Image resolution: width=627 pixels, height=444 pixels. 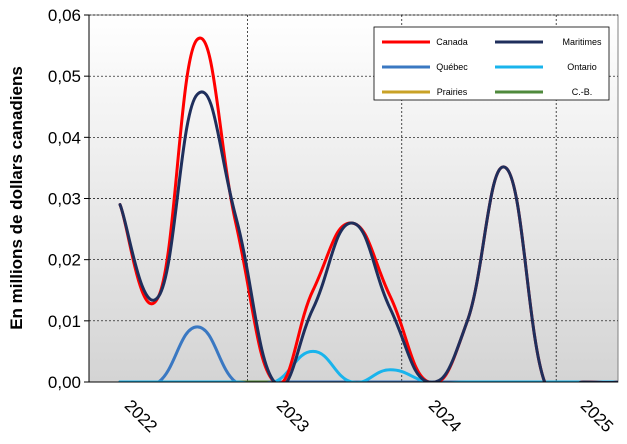 What do you see at coordinates (582, 67) in the screenshot?
I see `legend-label: Ontario` at bounding box center [582, 67].